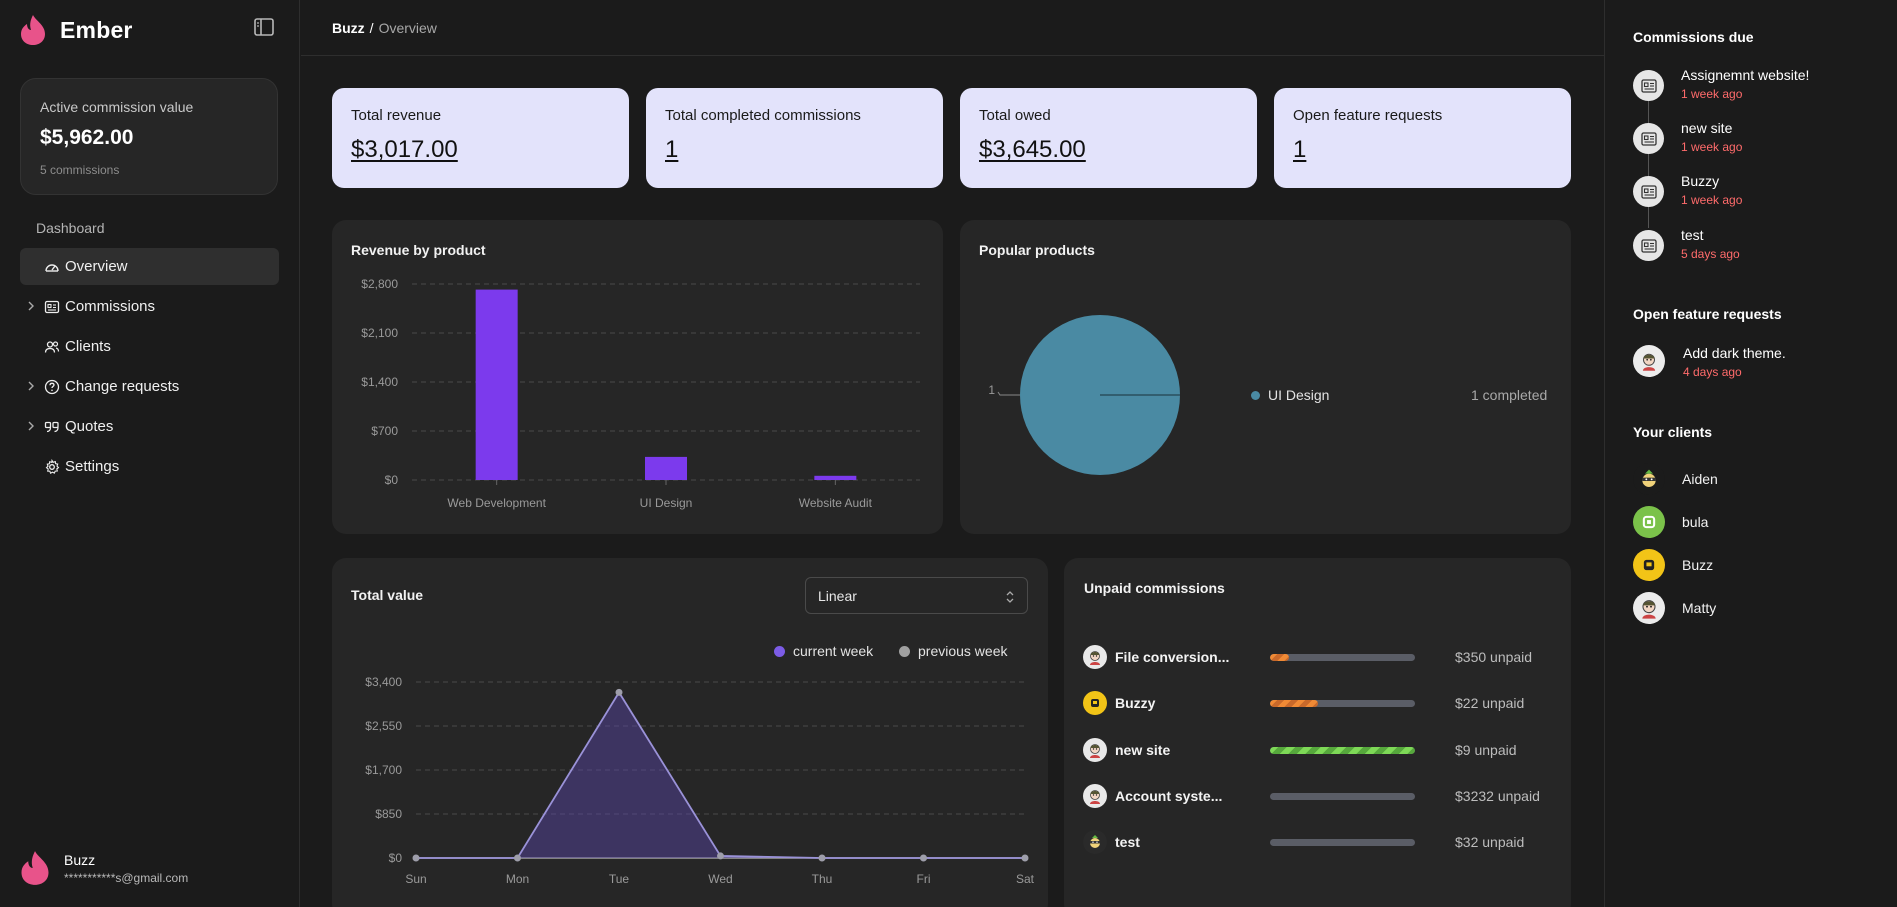 The image size is (1897, 907). I want to click on sidebar-toggle-icon, so click(264, 27).